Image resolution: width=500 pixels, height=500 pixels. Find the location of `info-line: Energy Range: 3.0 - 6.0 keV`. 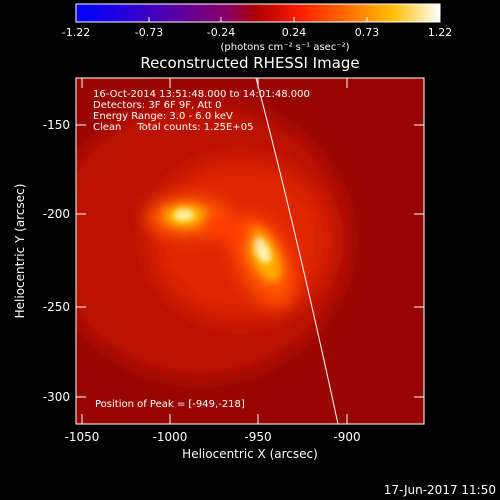

info-line: Energy Range: 3.0 - 6.0 keV is located at coordinates (163, 116).